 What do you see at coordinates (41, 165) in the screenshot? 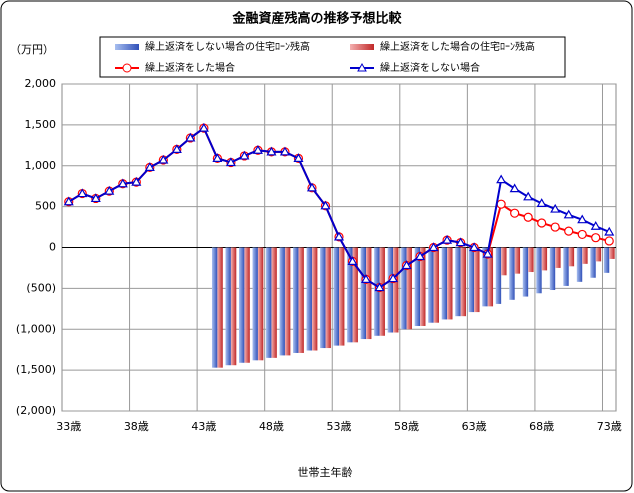
I see `y-tick-label: 1,000` at bounding box center [41, 165].